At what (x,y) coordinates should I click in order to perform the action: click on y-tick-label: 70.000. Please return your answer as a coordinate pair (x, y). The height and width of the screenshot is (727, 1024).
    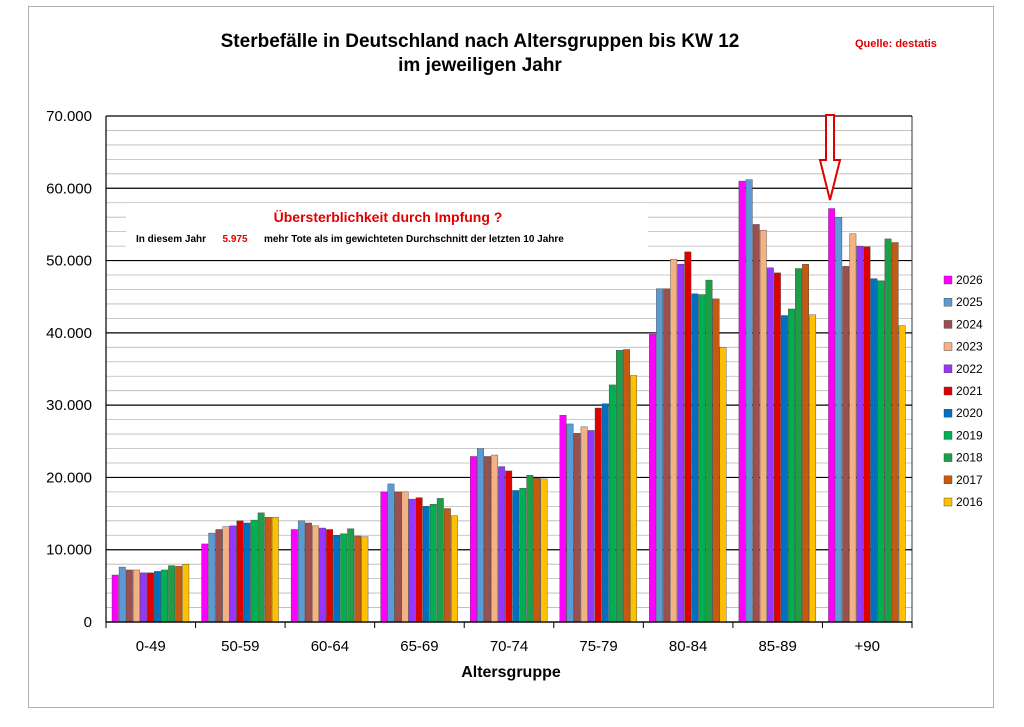
    Looking at the image, I should click on (69, 116).